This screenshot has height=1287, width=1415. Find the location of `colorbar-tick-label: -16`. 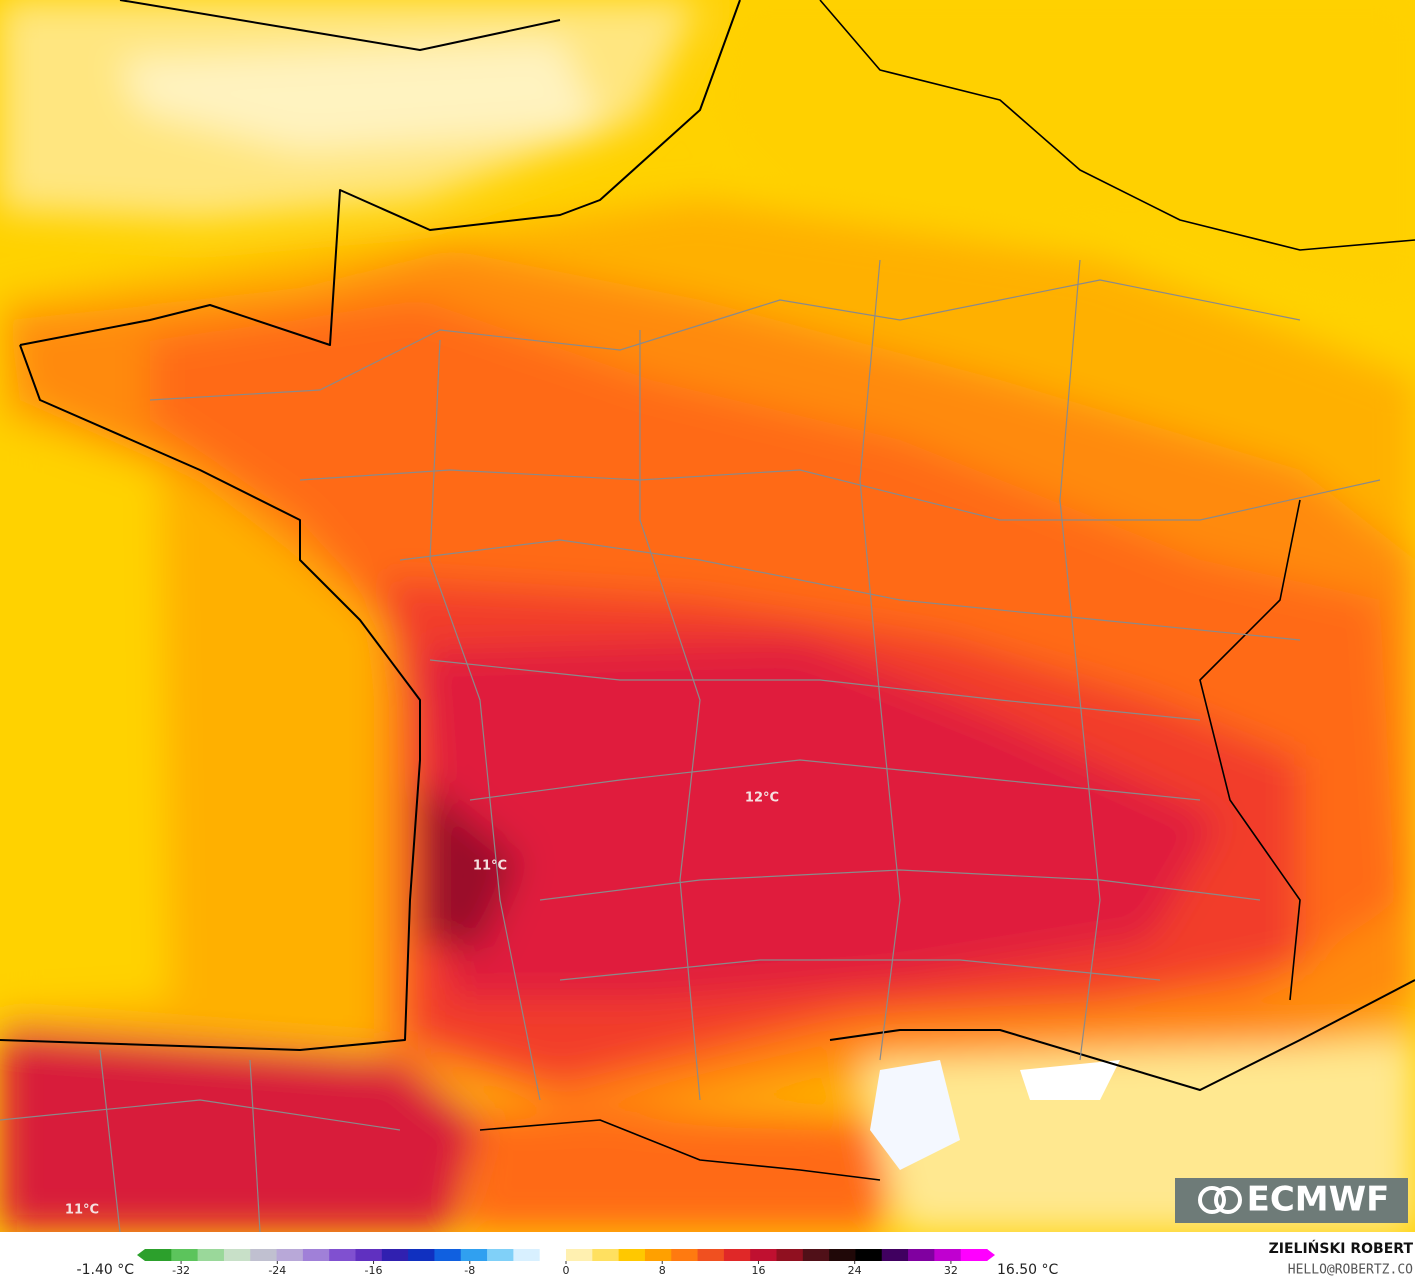

colorbar-tick-label: -16 is located at coordinates (374, 1270).